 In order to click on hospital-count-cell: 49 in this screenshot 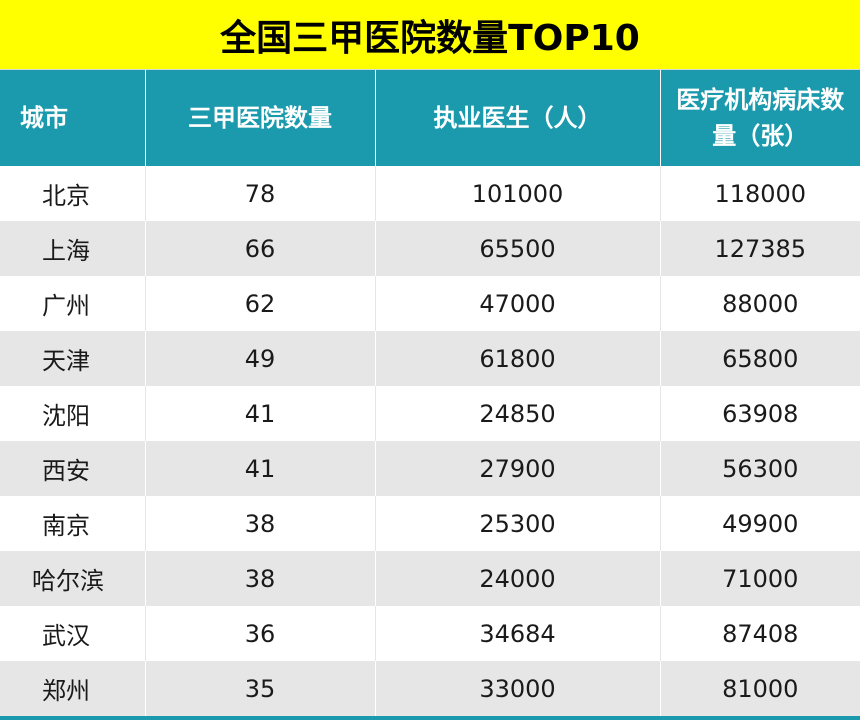, I will do `click(260, 358)`.